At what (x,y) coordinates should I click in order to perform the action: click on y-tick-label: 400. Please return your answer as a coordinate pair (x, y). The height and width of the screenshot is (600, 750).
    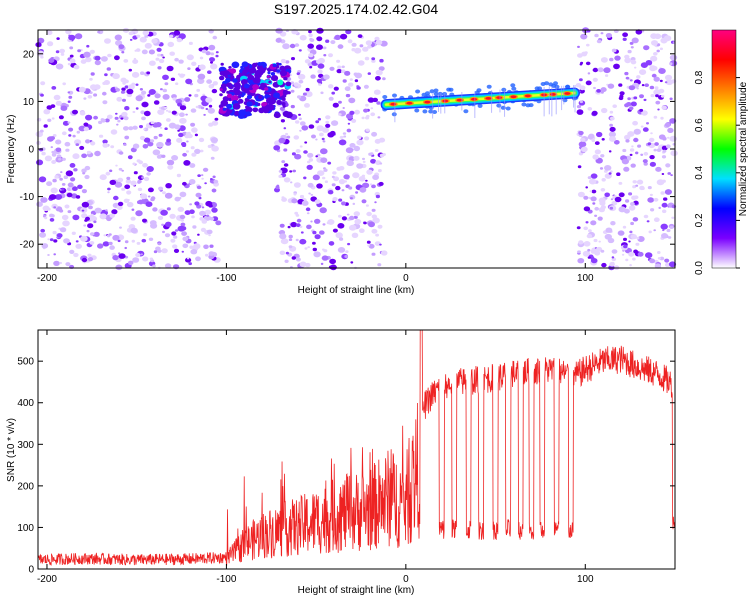
    Looking at the image, I should click on (25, 403).